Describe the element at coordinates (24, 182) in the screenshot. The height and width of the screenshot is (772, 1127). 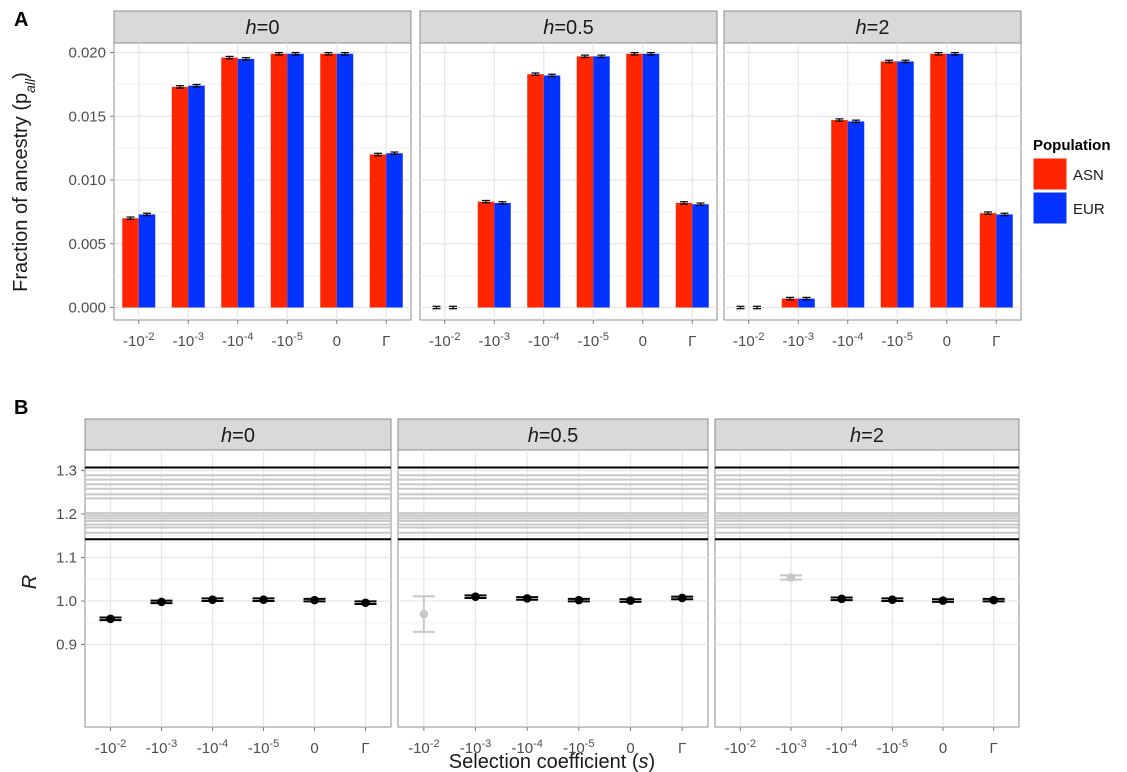
I see `y-axis-title-a: Fraction of ancestry (pall)` at that location.